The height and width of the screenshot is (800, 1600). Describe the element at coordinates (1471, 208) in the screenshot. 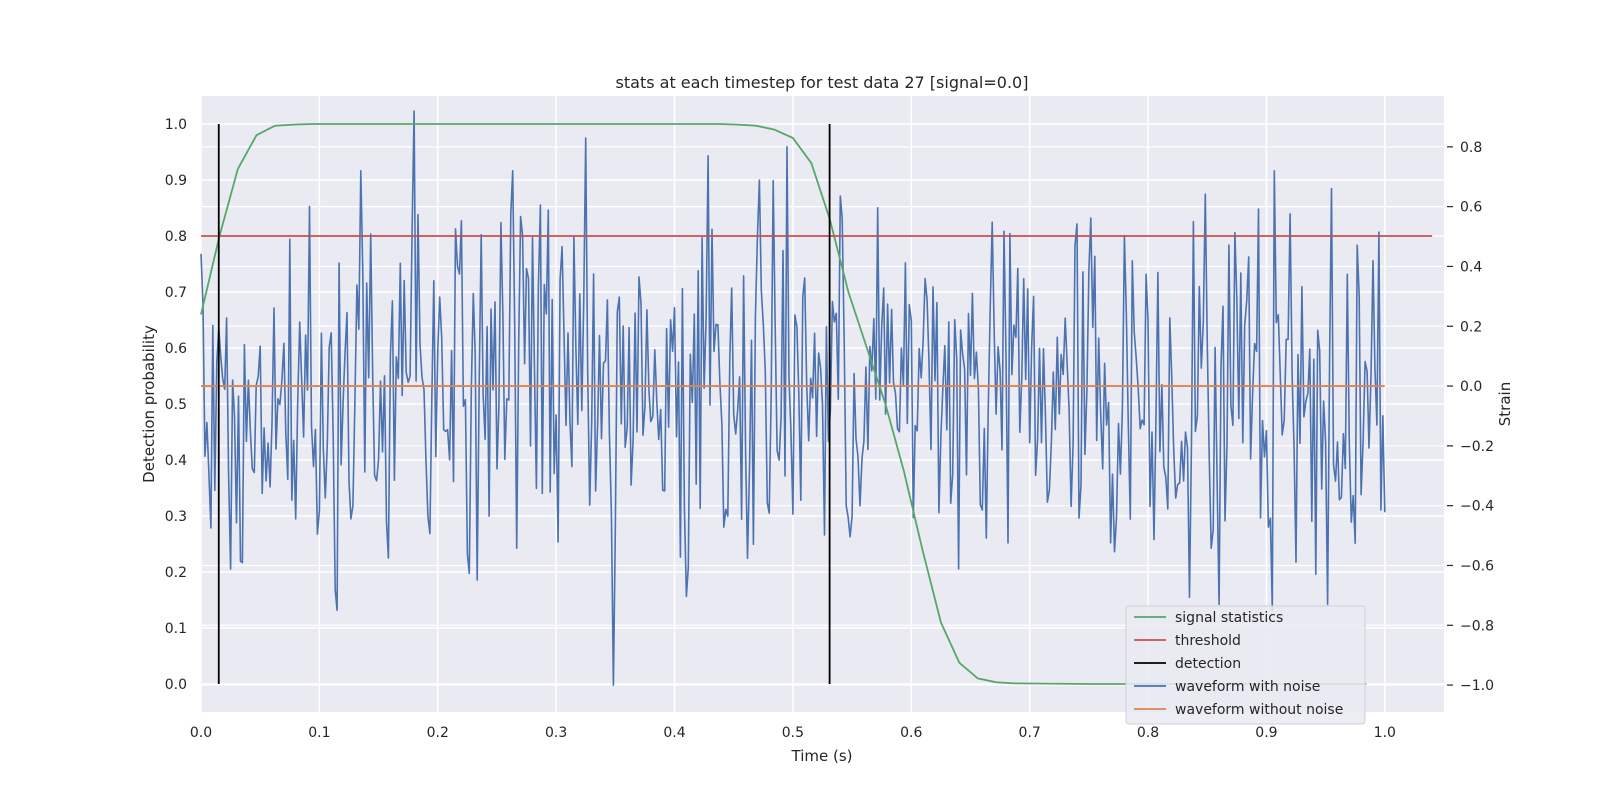

I see `y2-tick-label: 0.6` at that location.